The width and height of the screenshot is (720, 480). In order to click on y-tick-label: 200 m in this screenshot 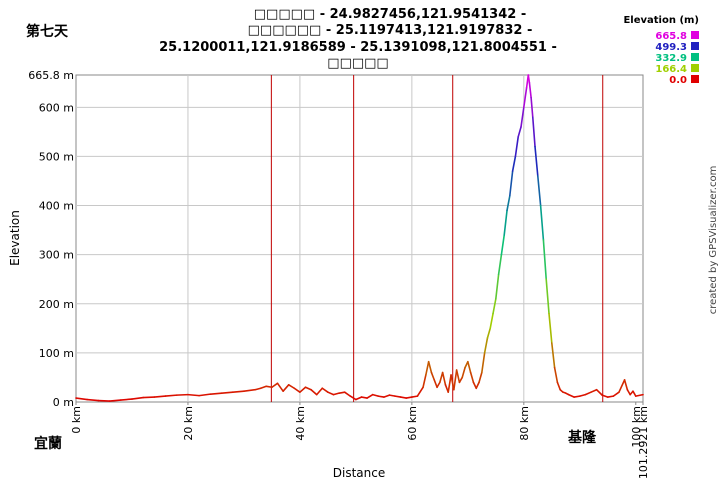, I will do `click(56, 304)`.